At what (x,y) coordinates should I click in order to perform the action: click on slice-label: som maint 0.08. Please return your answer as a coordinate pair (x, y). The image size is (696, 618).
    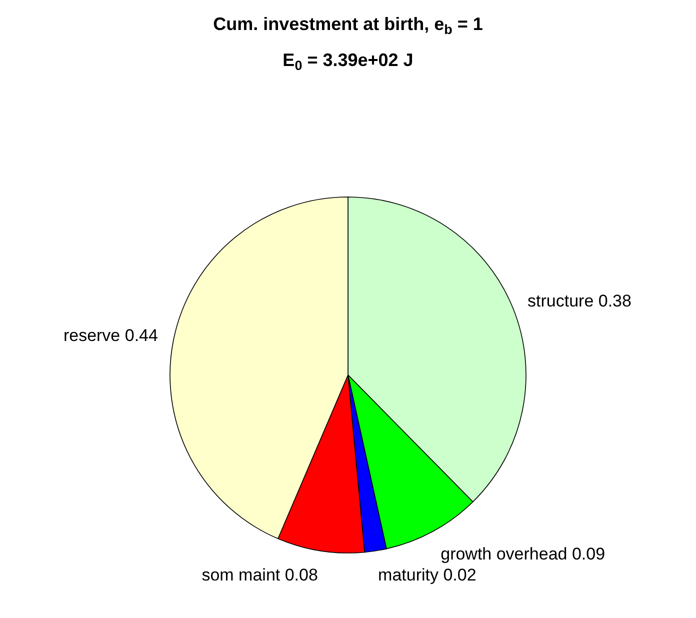
    Looking at the image, I should click on (260, 575).